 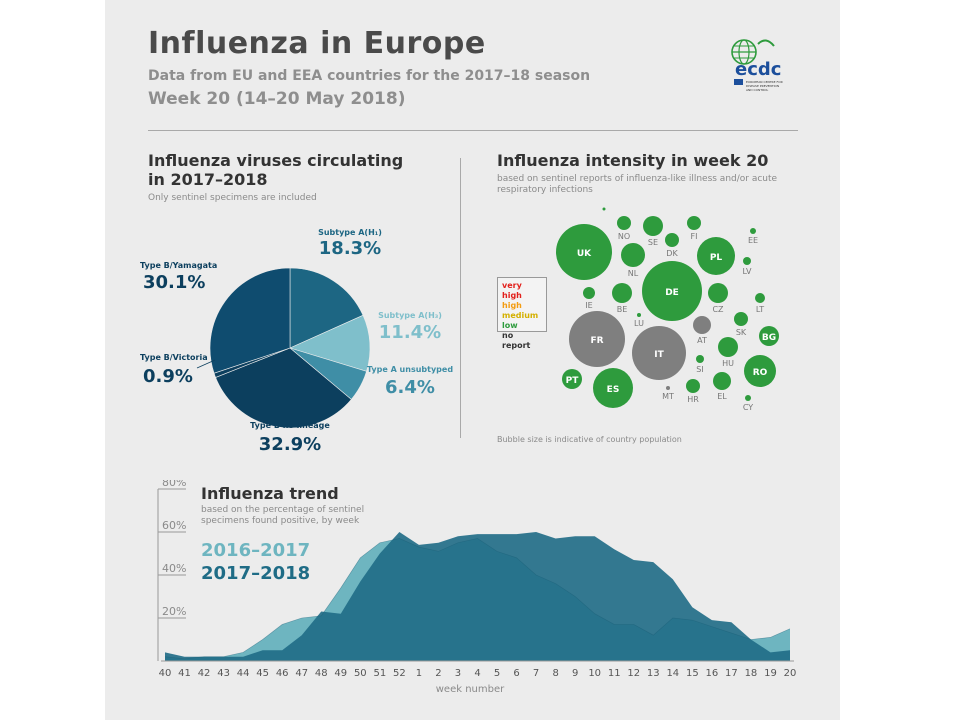 I want to click on bubble-fr, so click(x=597, y=339).